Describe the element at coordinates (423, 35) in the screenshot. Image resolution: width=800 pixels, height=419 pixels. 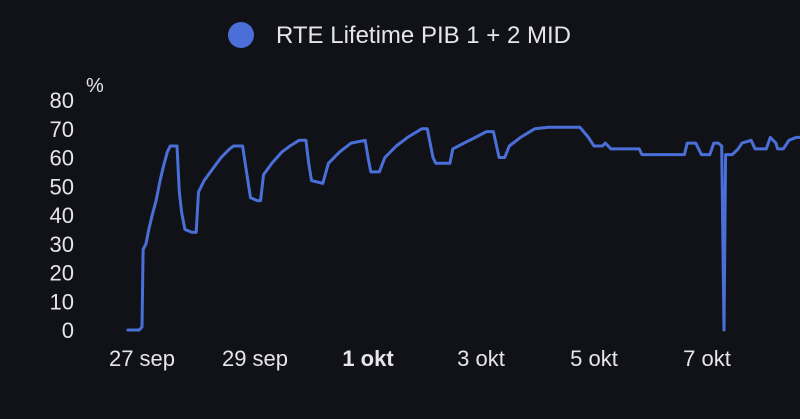
I see `legend-label: RTE Lifetime PIB 1 + 2 MID` at that location.